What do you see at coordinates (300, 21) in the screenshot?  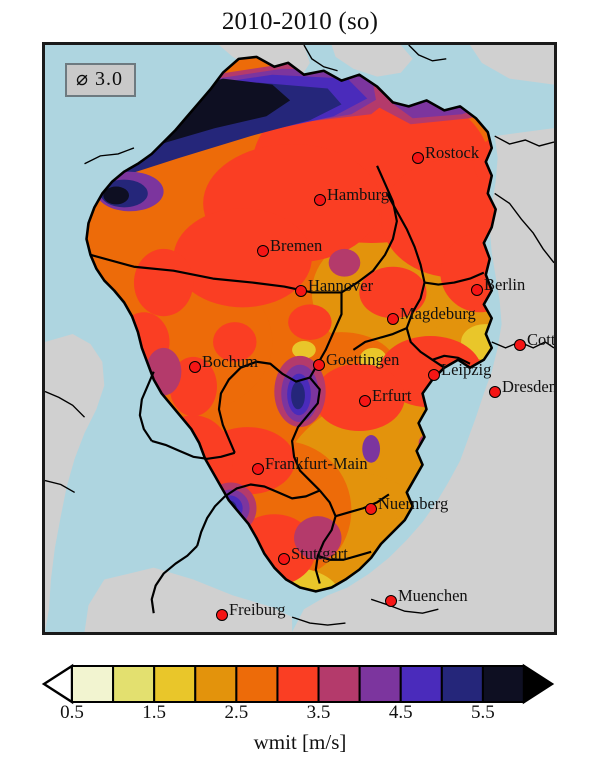 I see `page-title: 2010-2010 (so)` at bounding box center [300, 21].